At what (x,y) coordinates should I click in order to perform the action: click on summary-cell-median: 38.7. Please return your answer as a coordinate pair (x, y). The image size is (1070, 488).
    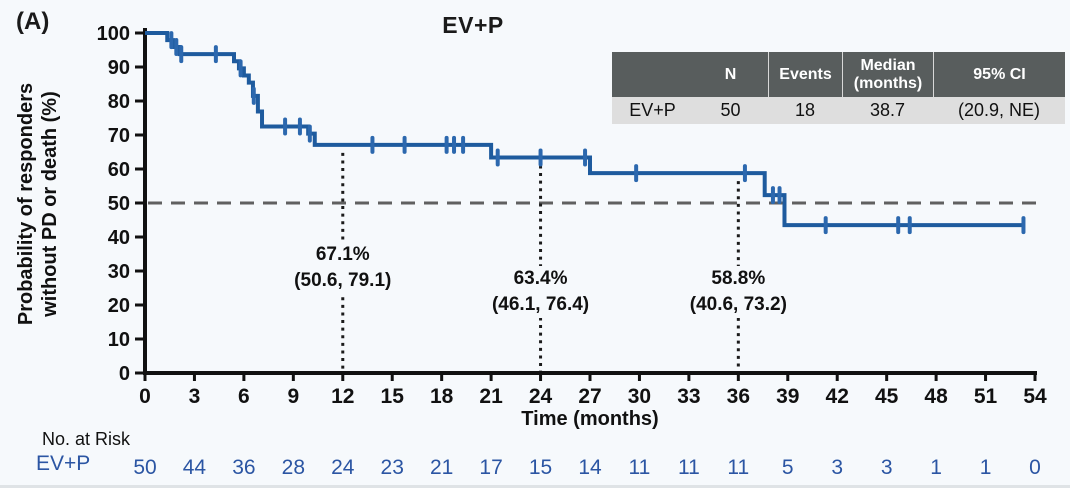
    Looking at the image, I should click on (887, 110).